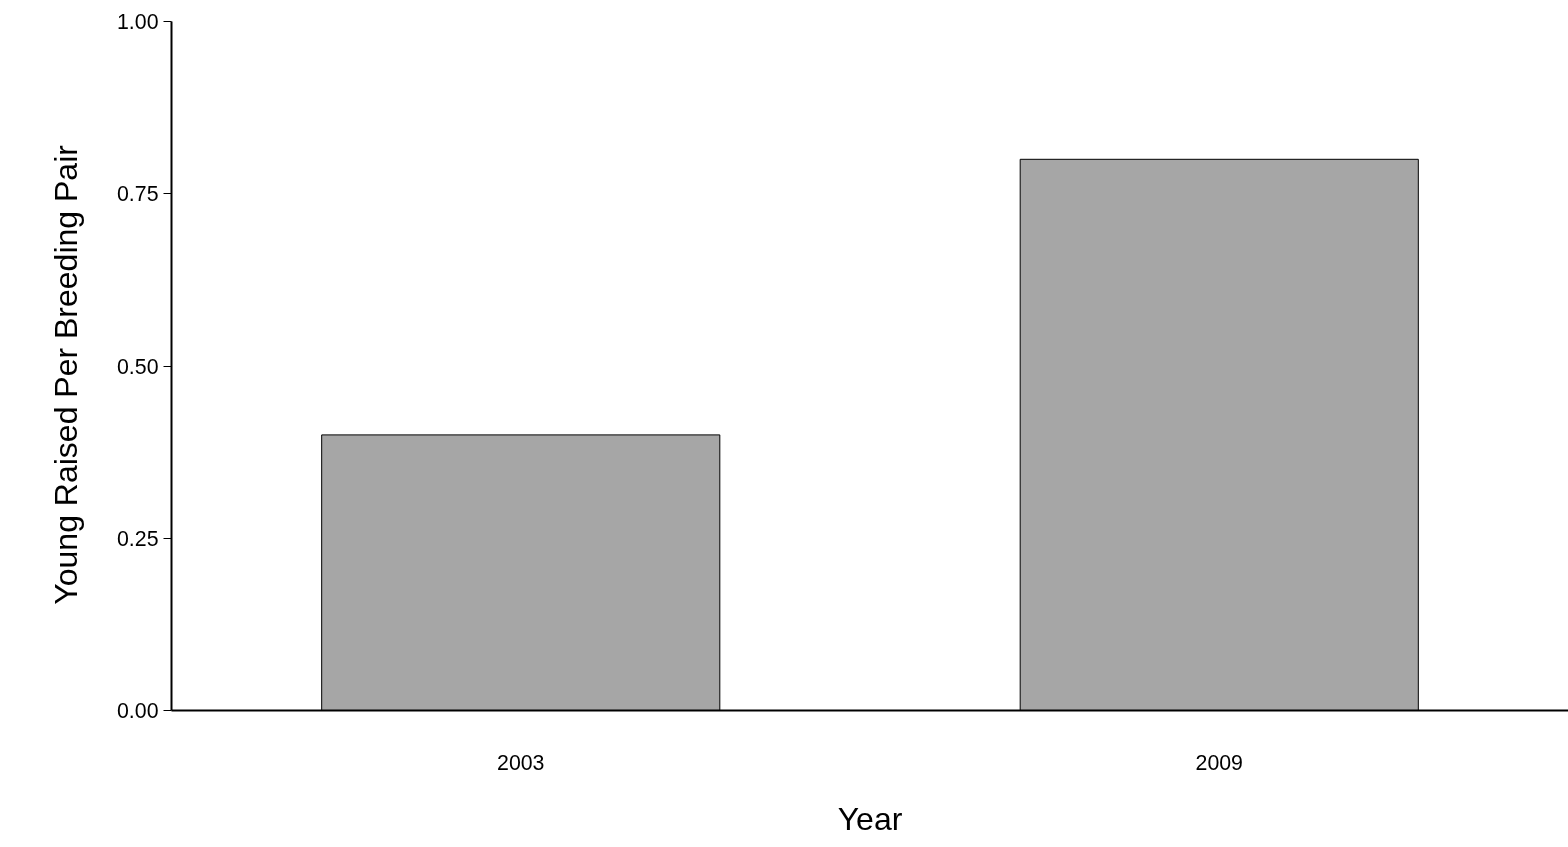 The height and width of the screenshot is (847, 1568). What do you see at coordinates (137, 194) in the screenshot?
I see `y-tick-label: 0.75` at bounding box center [137, 194].